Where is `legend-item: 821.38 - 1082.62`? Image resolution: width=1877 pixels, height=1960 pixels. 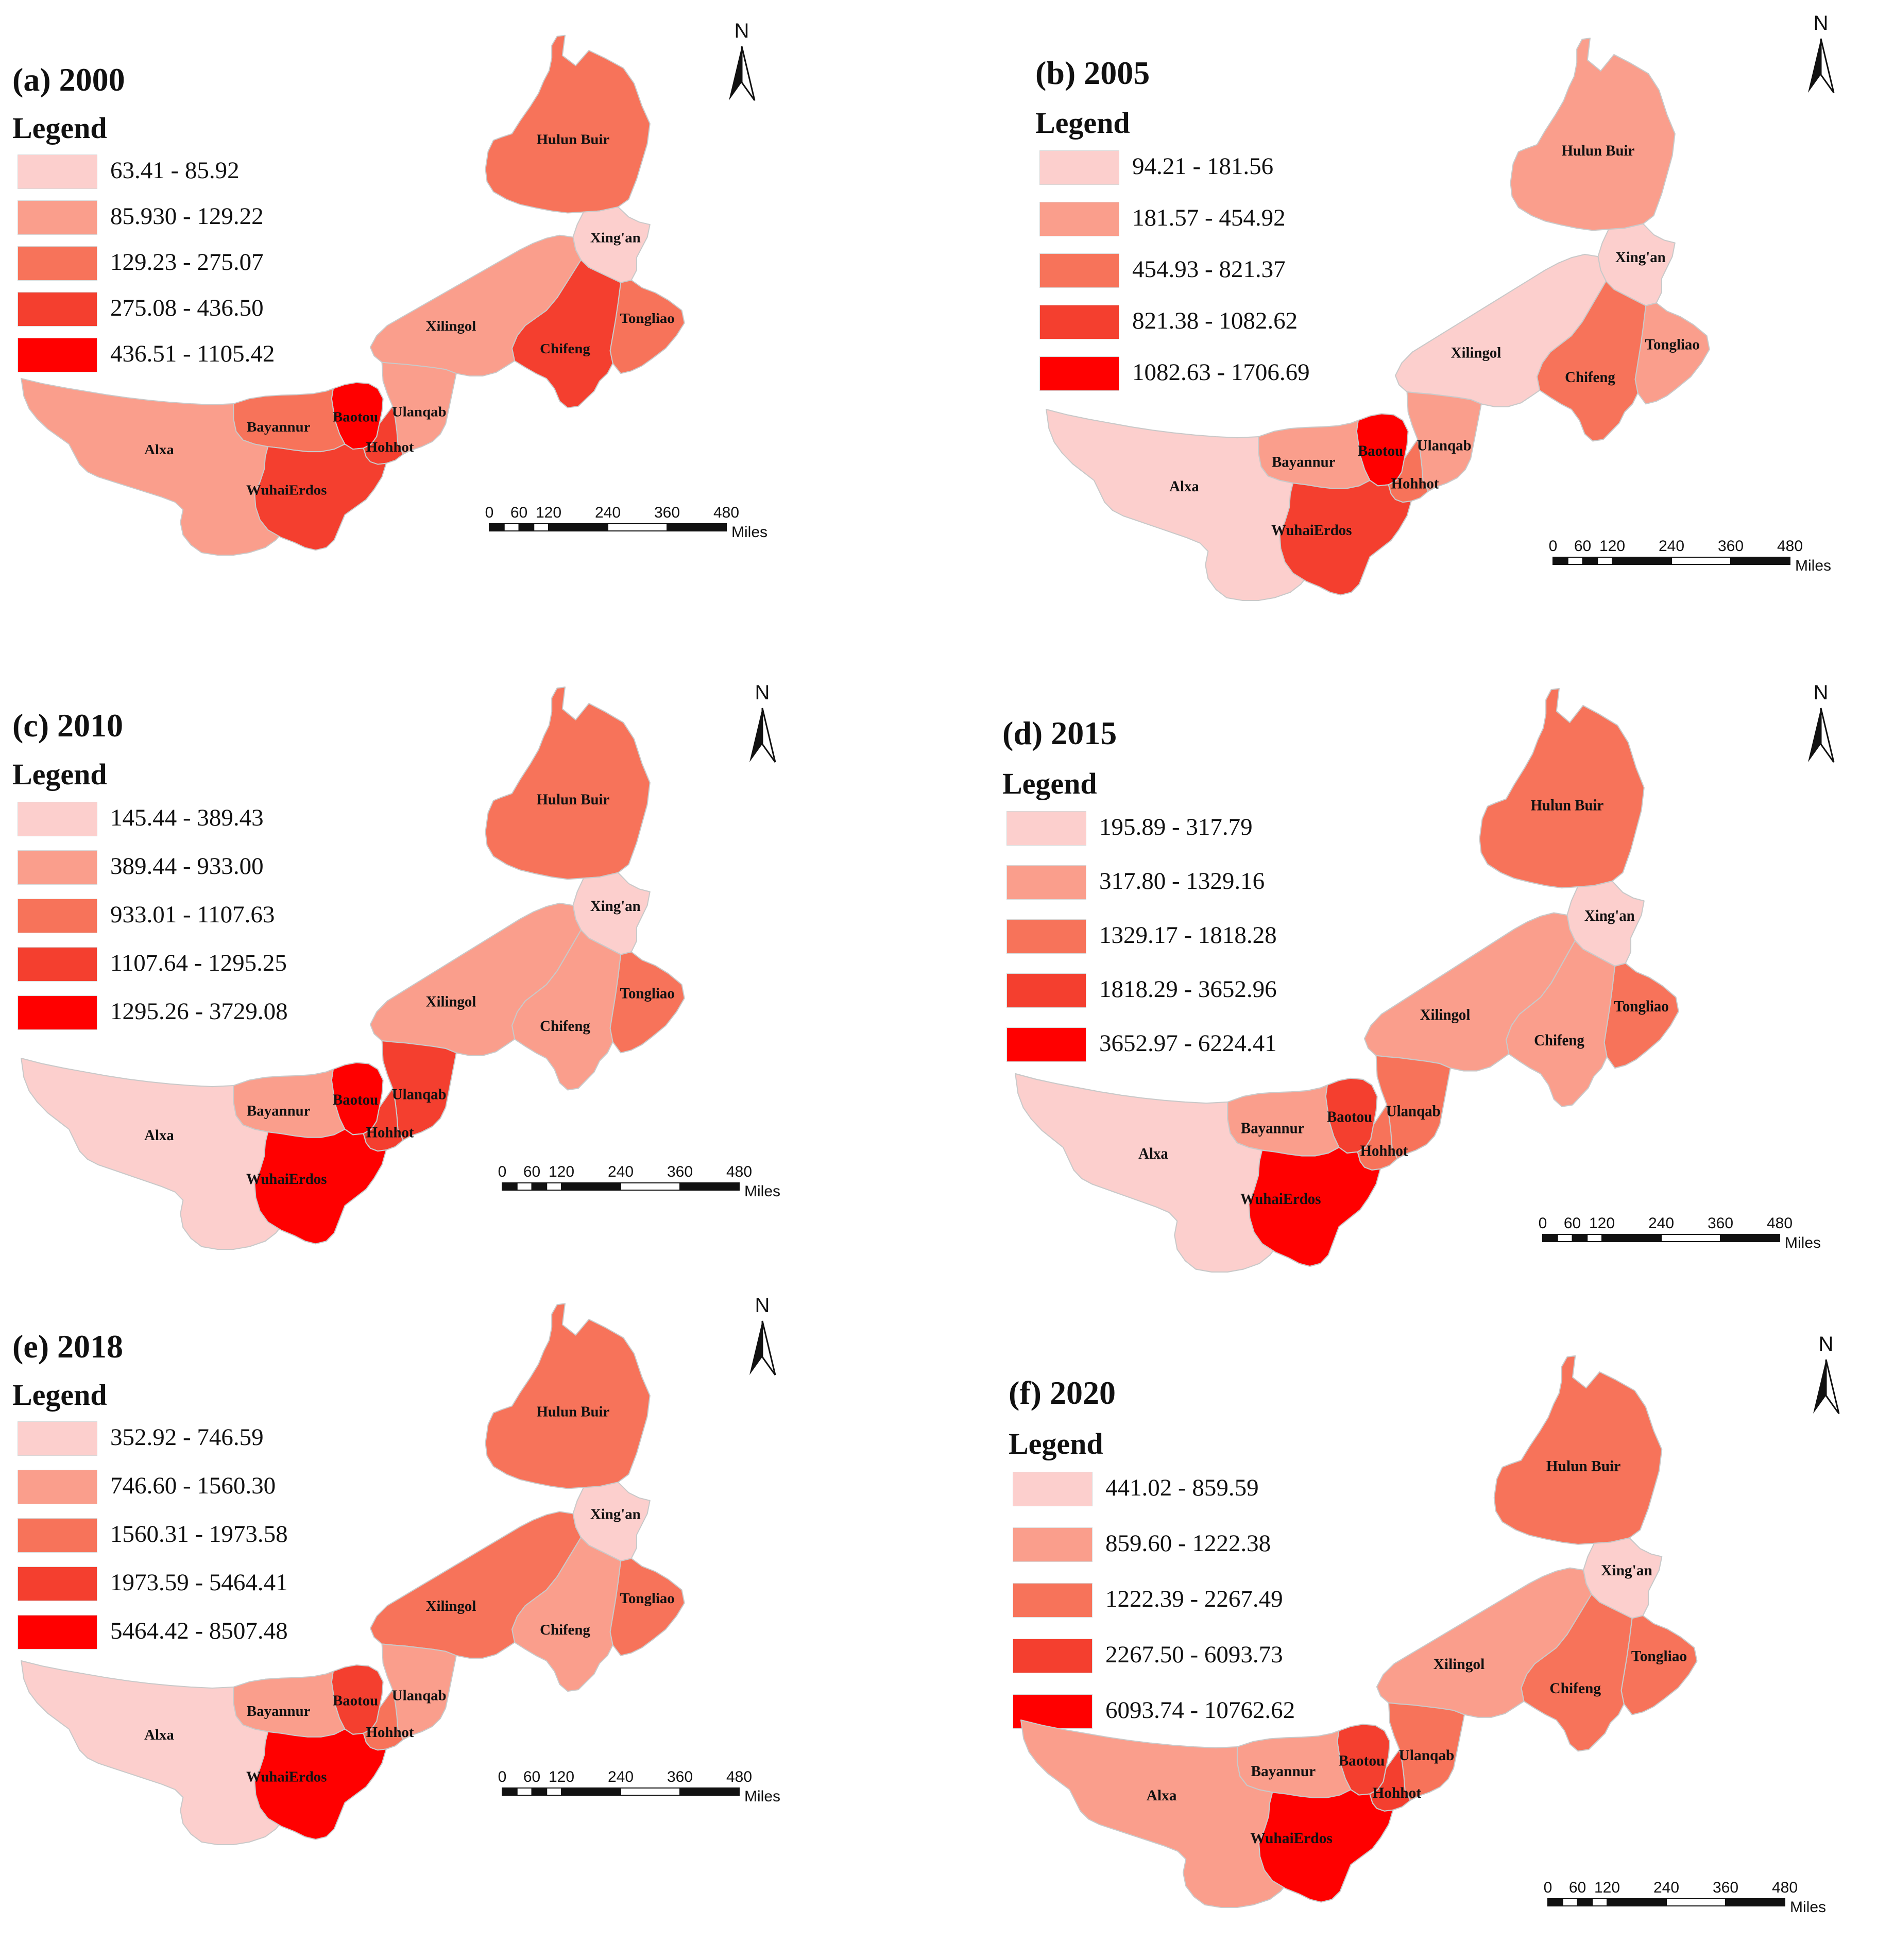
legend-item: 821.38 - 1082.62 is located at coordinates (1271, 324).